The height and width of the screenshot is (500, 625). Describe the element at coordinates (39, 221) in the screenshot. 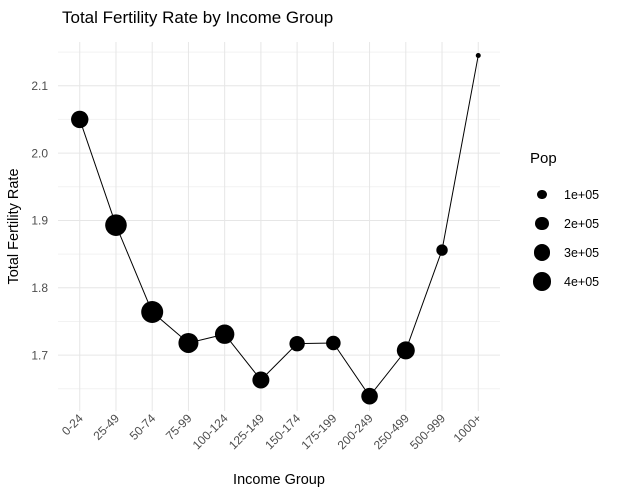

I see `y-tick-label: 1.9` at that location.